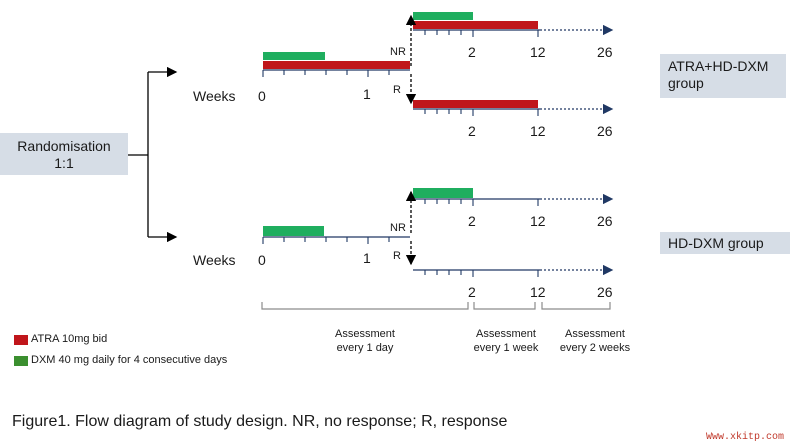 Image resolution: width=791 pixels, height=447 pixels. I want to click on r-label-bottom: R, so click(397, 256).